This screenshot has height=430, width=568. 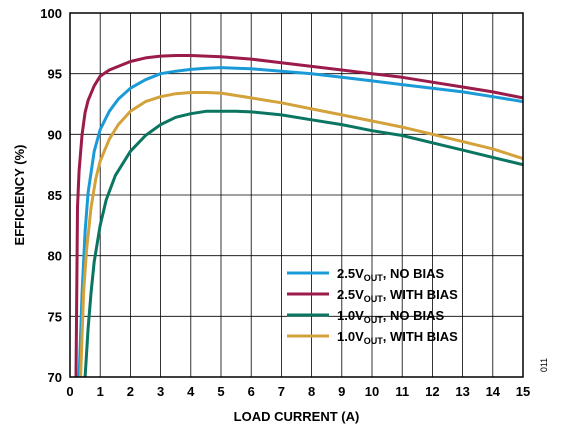 I want to click on x-tick-label-3: 3, so click(x=160, y=391).